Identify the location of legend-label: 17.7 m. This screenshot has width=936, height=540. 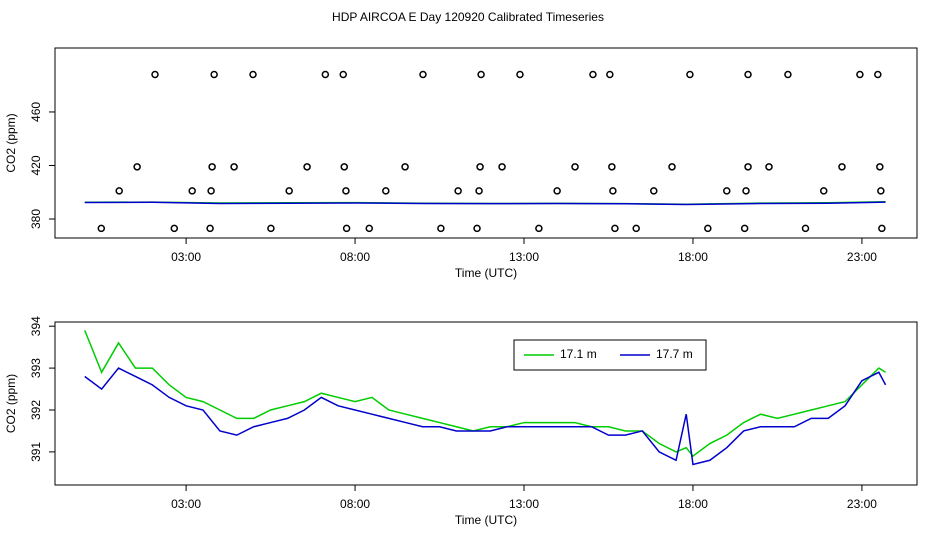
(674, 354).